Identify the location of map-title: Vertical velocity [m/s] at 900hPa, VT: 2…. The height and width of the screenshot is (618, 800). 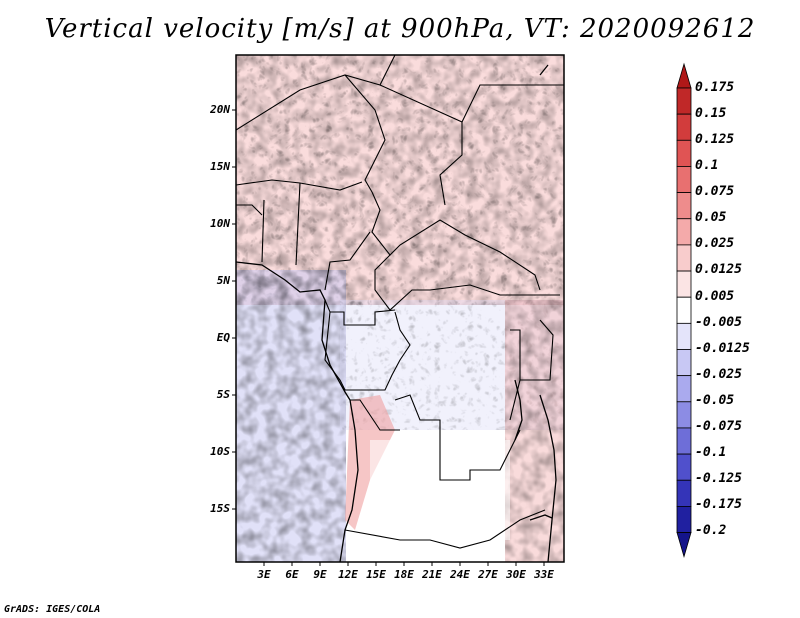
(400, 29).